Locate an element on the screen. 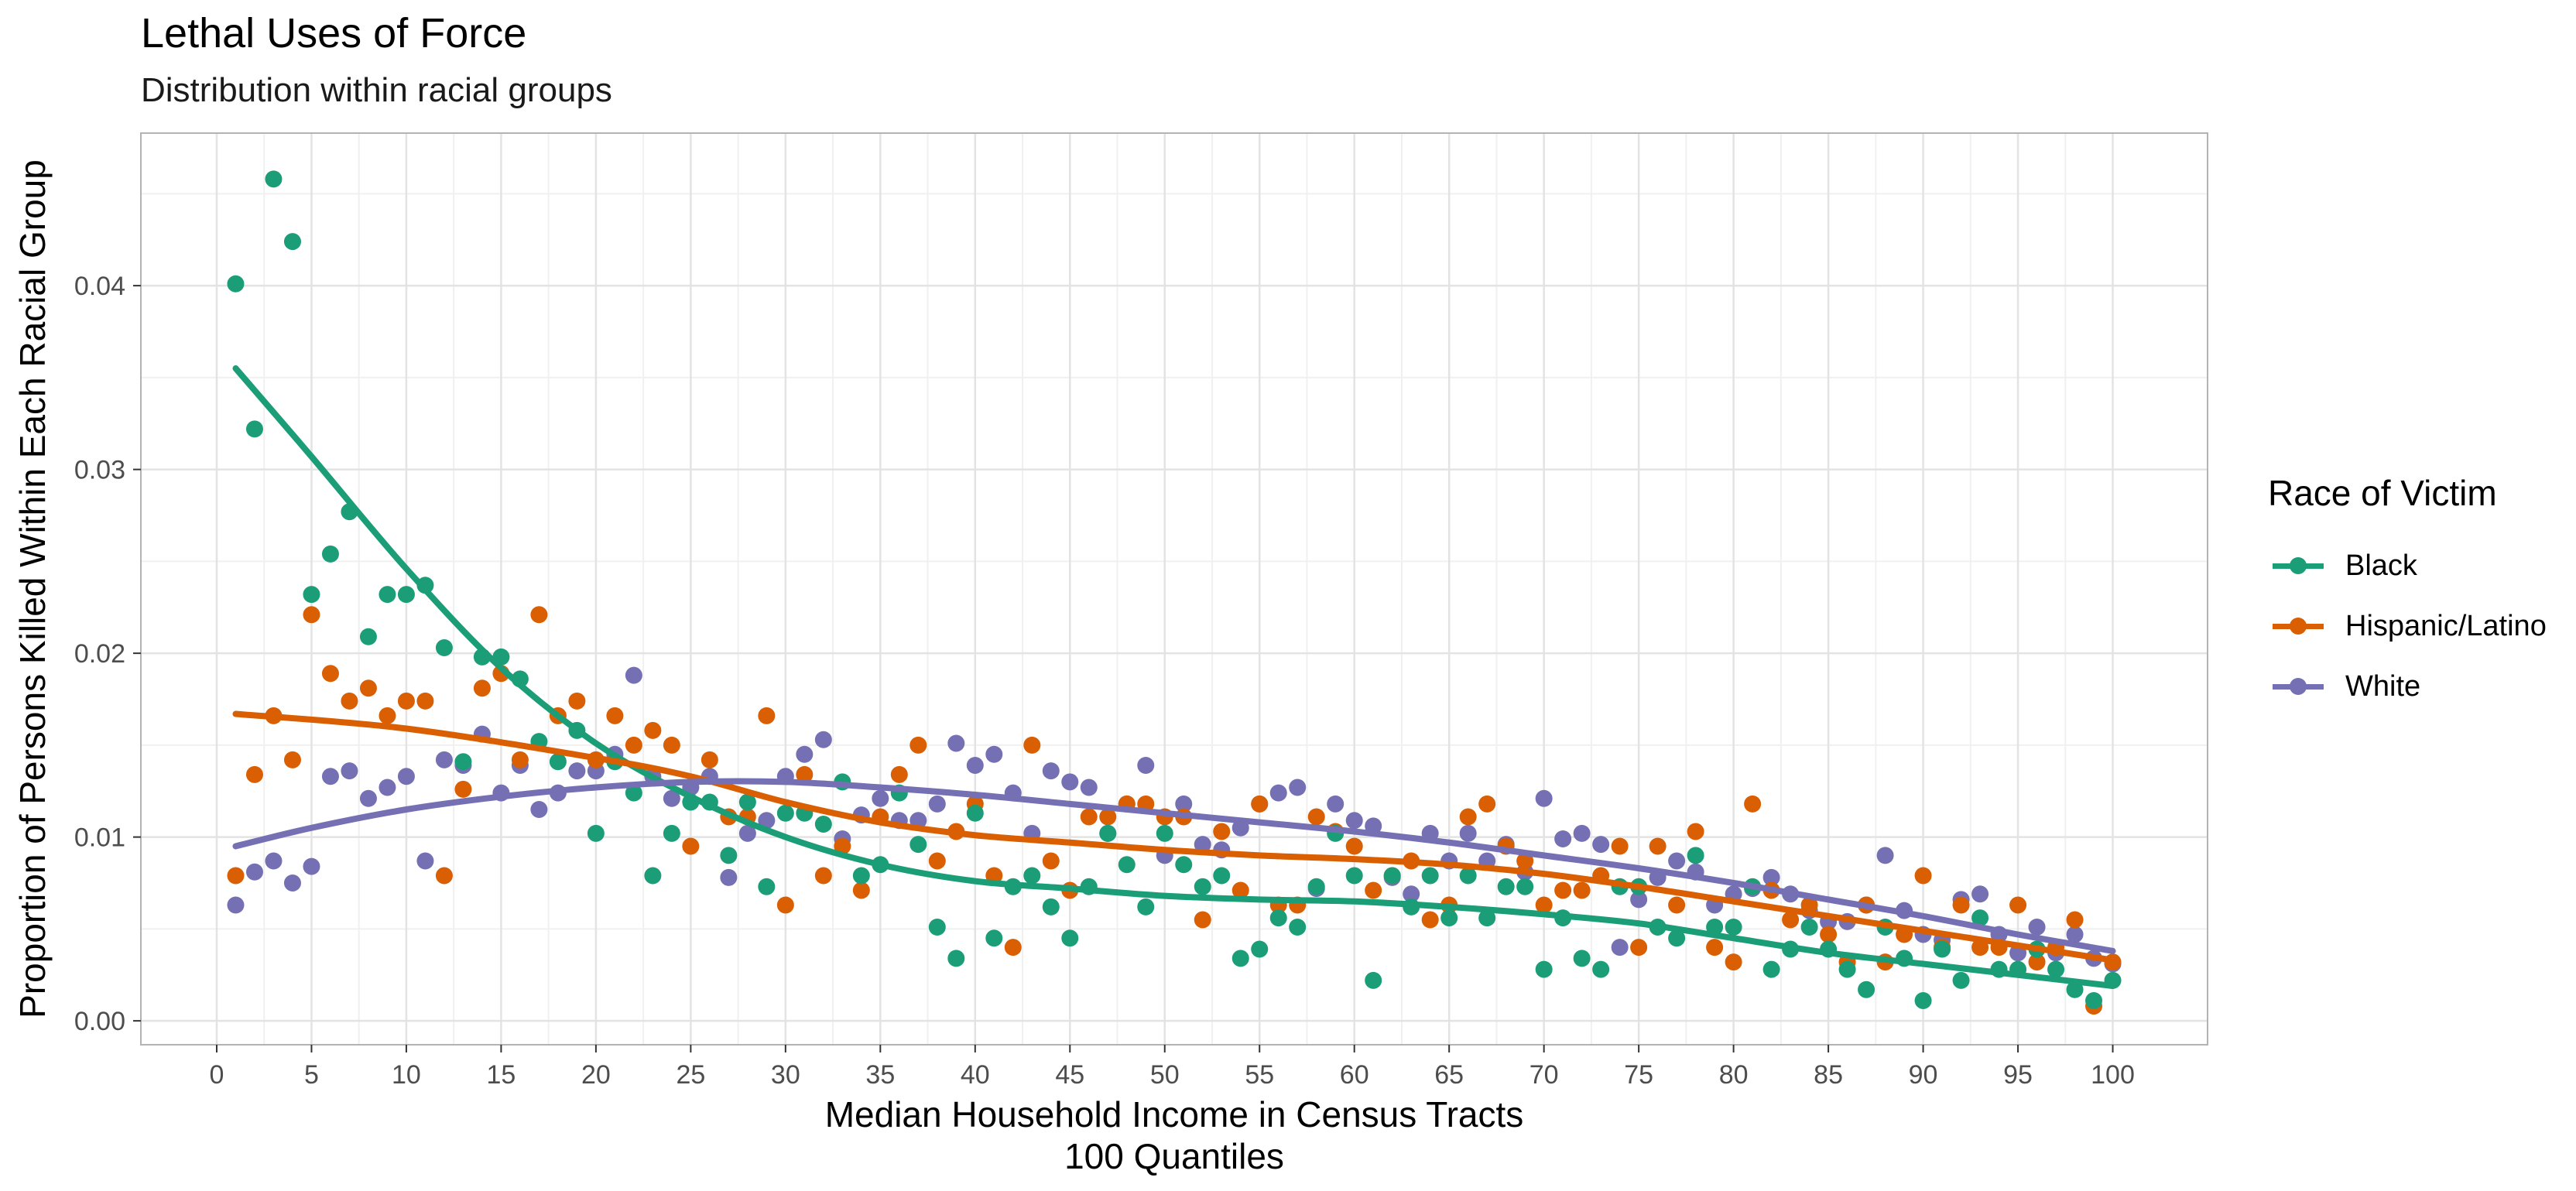  legend-item-hispanic-latino: Hispanic/Latino is located at coordinates (2407, 626).